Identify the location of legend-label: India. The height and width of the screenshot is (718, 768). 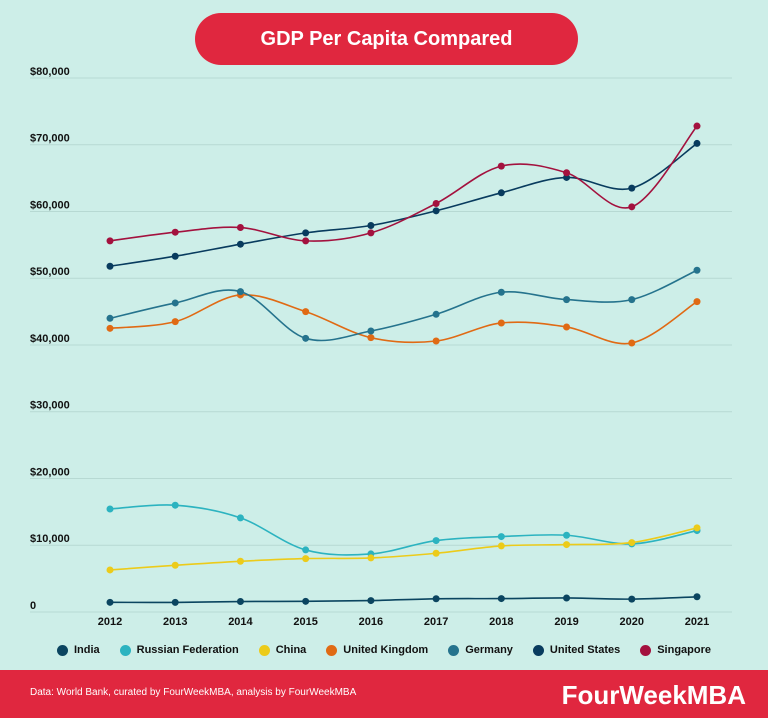
(86, 650).